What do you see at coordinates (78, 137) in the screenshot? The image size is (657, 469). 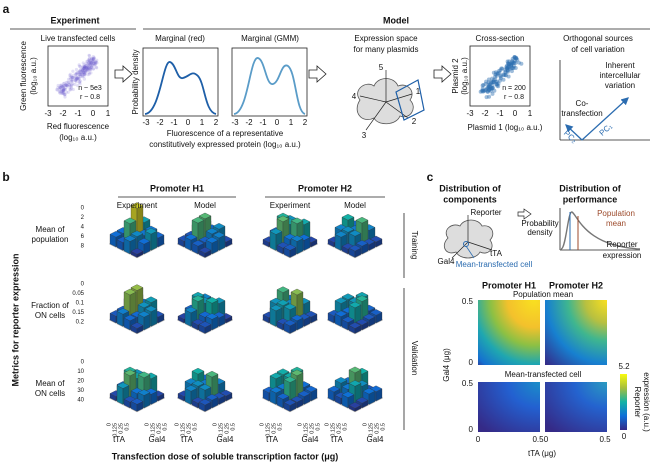 I see `label: (log₁₀ a.u.)` at bounding box center [78, 137].